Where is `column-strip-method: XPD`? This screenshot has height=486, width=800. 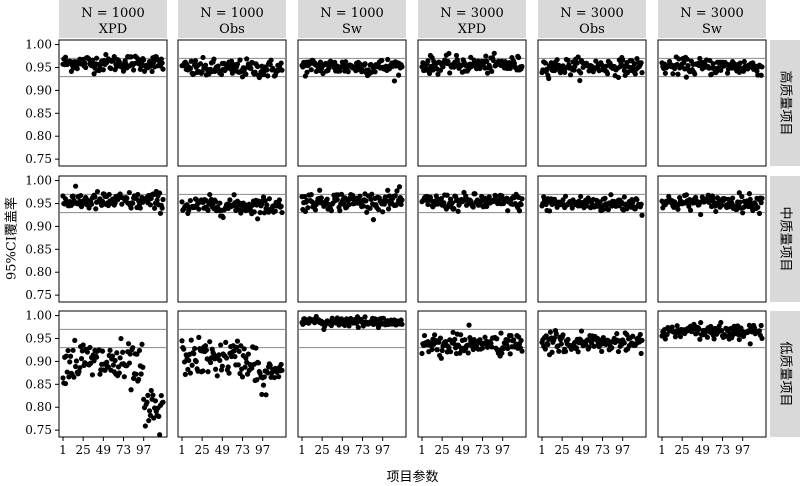 column-strip-method: XPD is located at coordinates (113, 29).